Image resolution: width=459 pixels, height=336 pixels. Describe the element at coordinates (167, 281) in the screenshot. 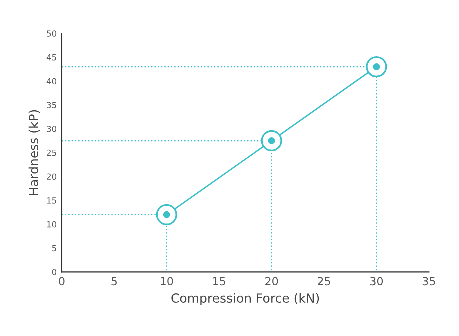

I see `x-tick-label: 10` at that location.